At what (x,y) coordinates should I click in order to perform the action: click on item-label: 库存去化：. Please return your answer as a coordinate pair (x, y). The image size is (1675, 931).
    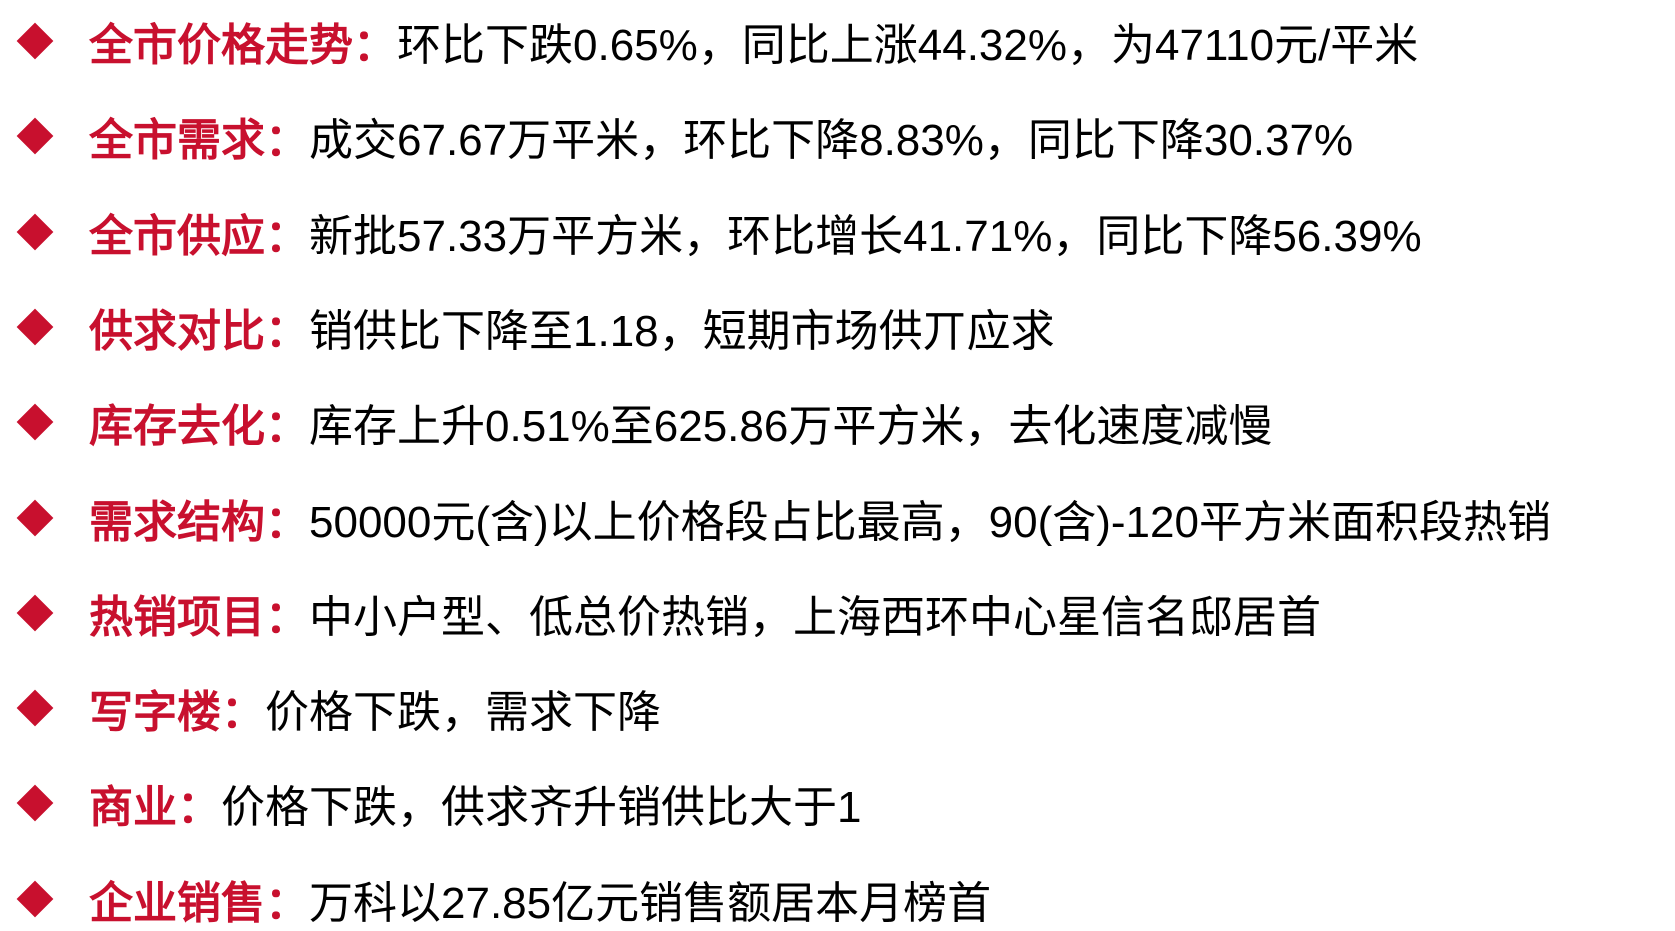
    Looking at the image, I should click on (199, 427).